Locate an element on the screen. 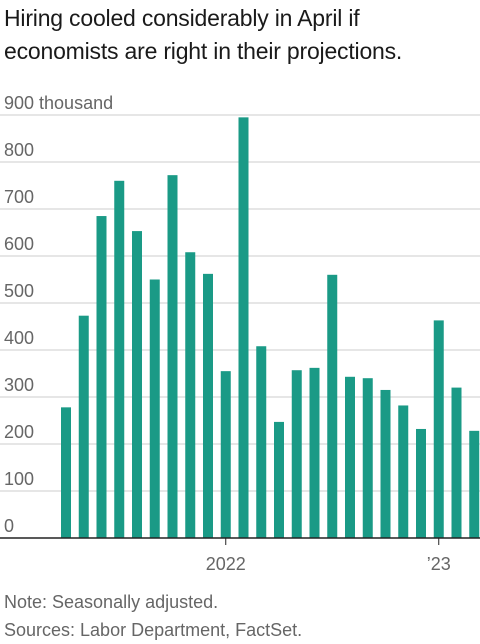 This screenshot has width=480, height=644. y-tick-label: 200 is located at coordinates (19, 432).